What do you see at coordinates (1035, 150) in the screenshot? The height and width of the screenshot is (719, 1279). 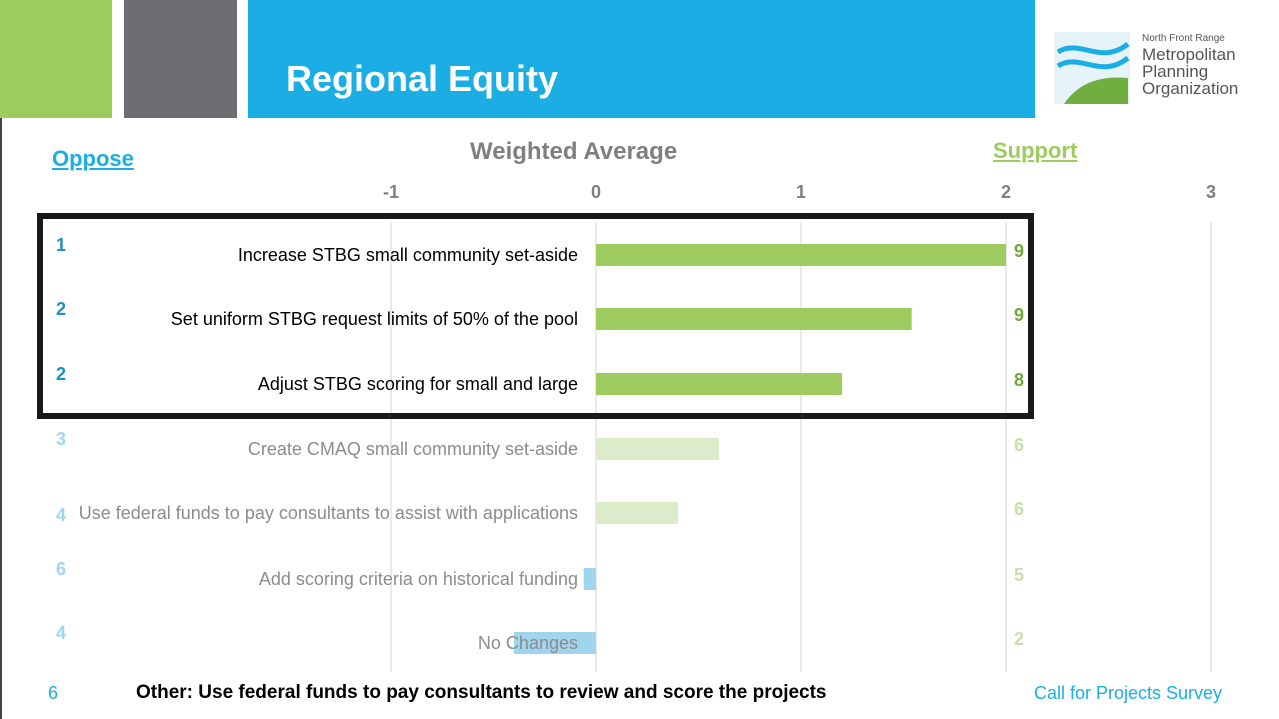 I see `support-label: Support` at bounding box center [1035, 150].